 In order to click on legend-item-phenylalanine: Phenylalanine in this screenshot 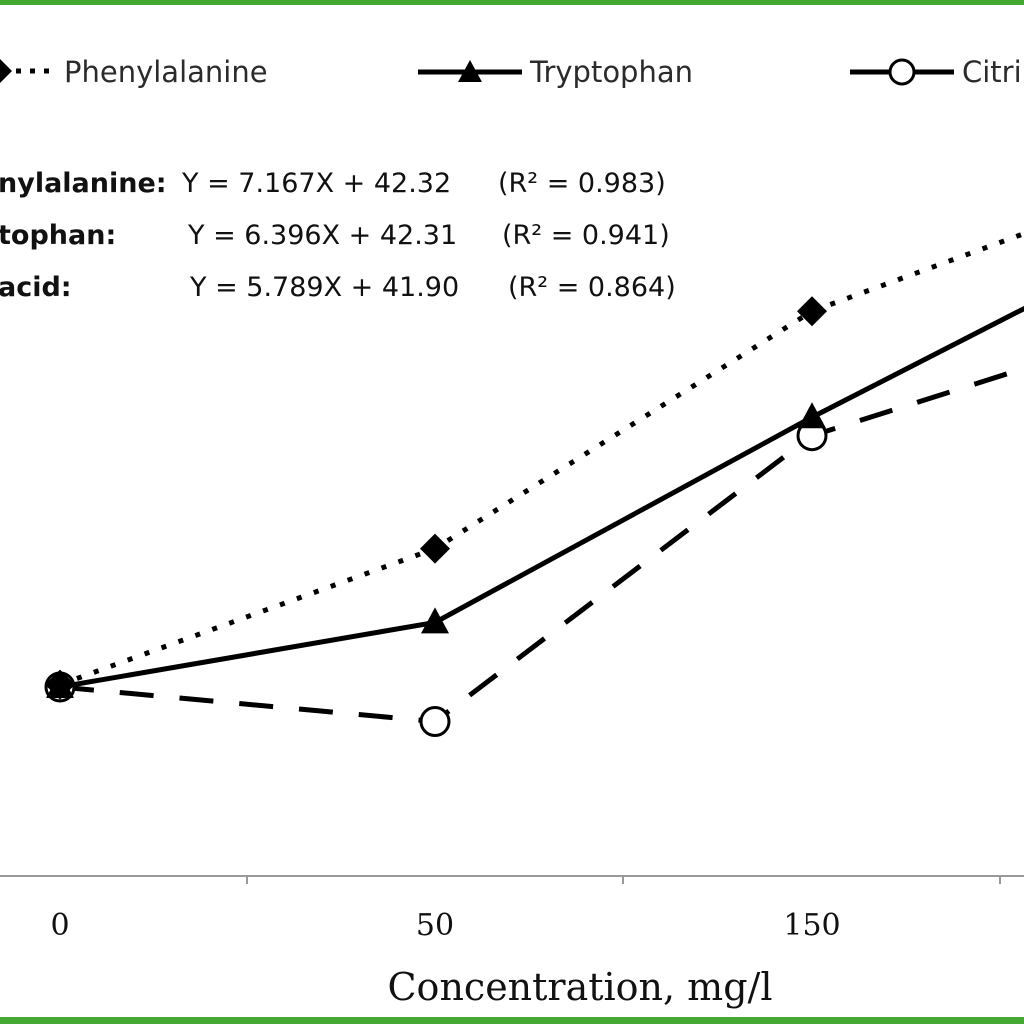, I will do `click(134, 72)`.